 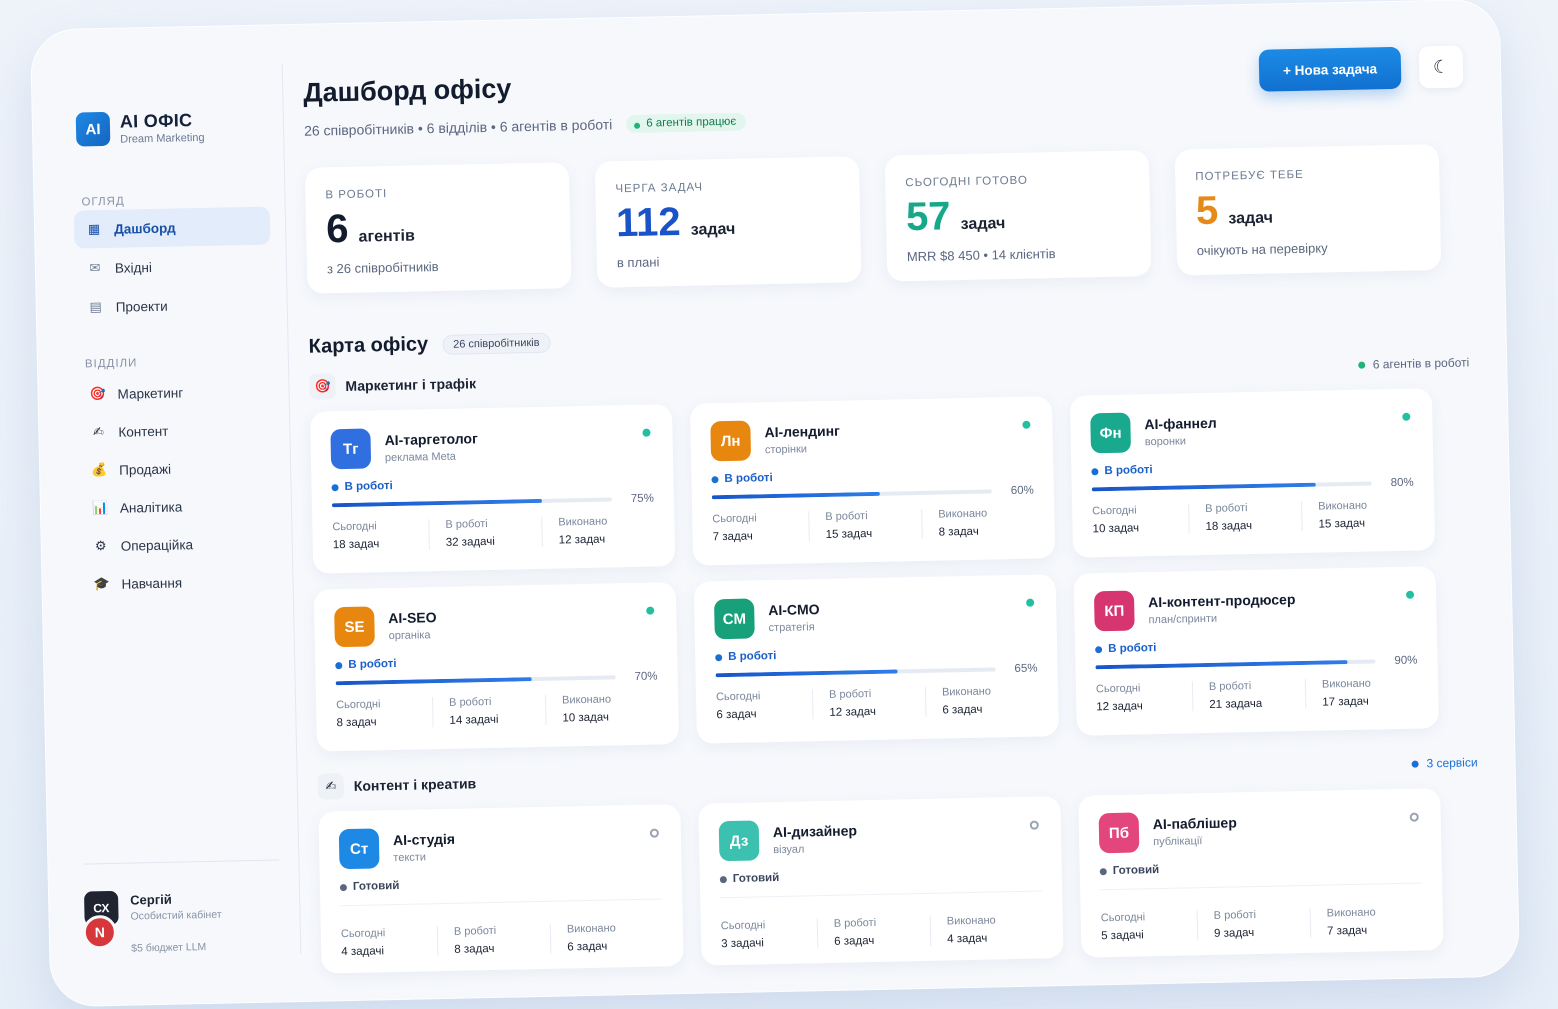 I want to click on agent-avatar: Ст, so click(x=359, y=849).